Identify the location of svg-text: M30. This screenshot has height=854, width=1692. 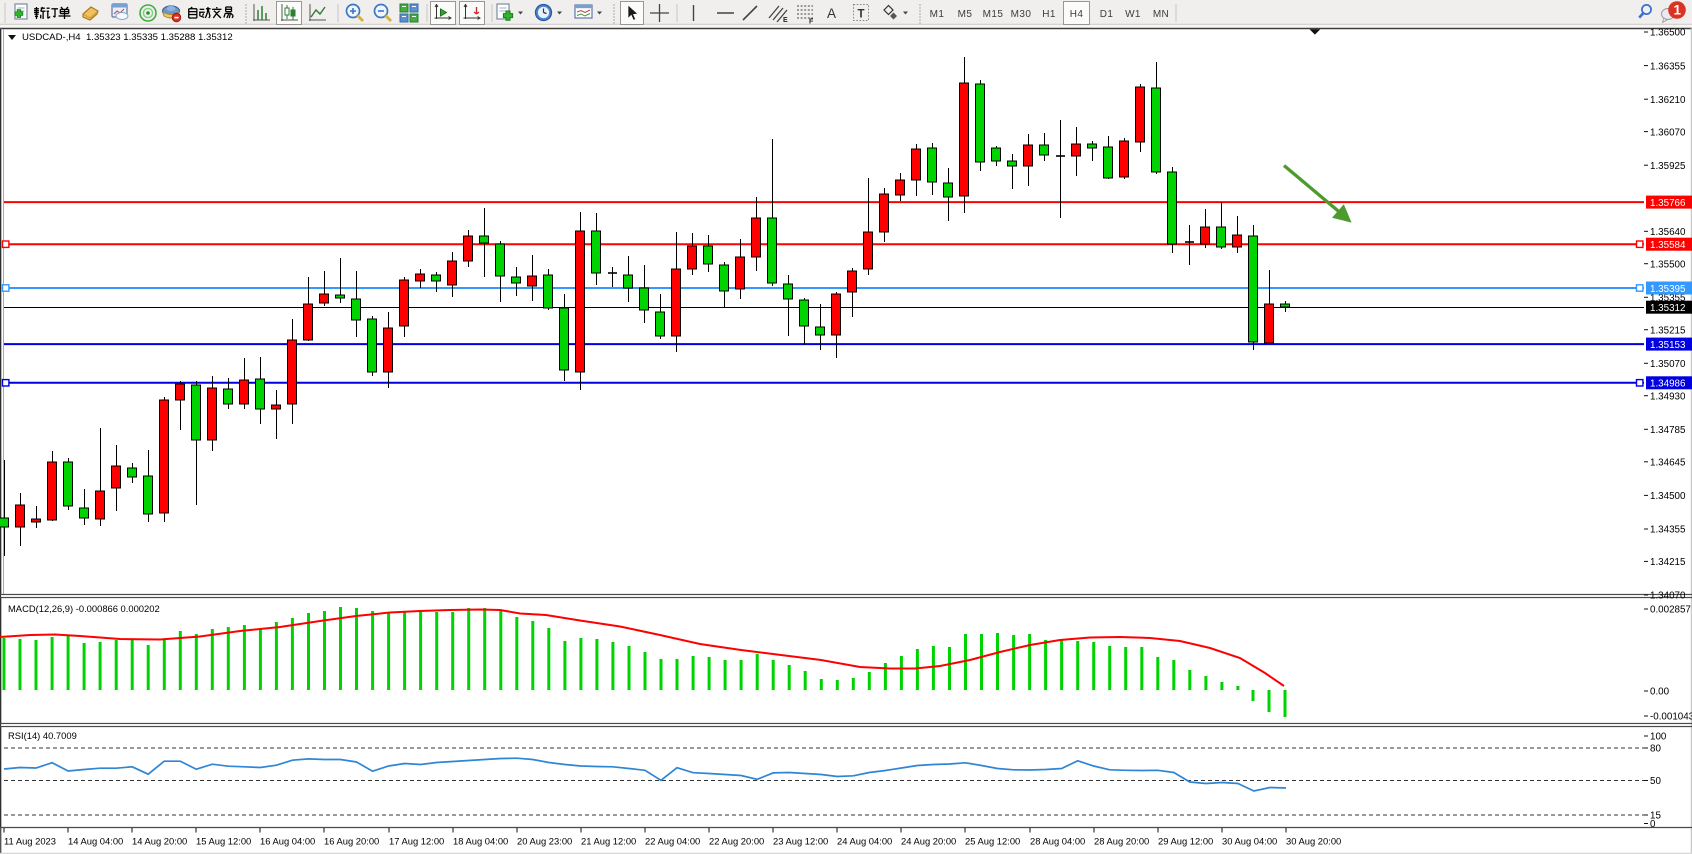
(1021, 14).